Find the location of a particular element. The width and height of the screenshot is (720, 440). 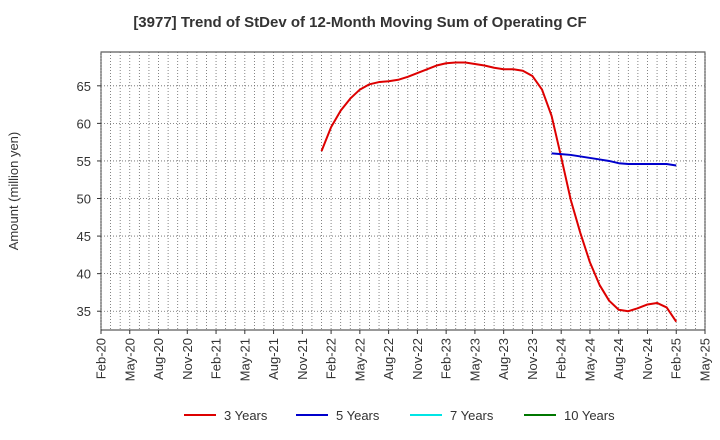

y-tick-label: 60 is located at coordinates (84, 123).